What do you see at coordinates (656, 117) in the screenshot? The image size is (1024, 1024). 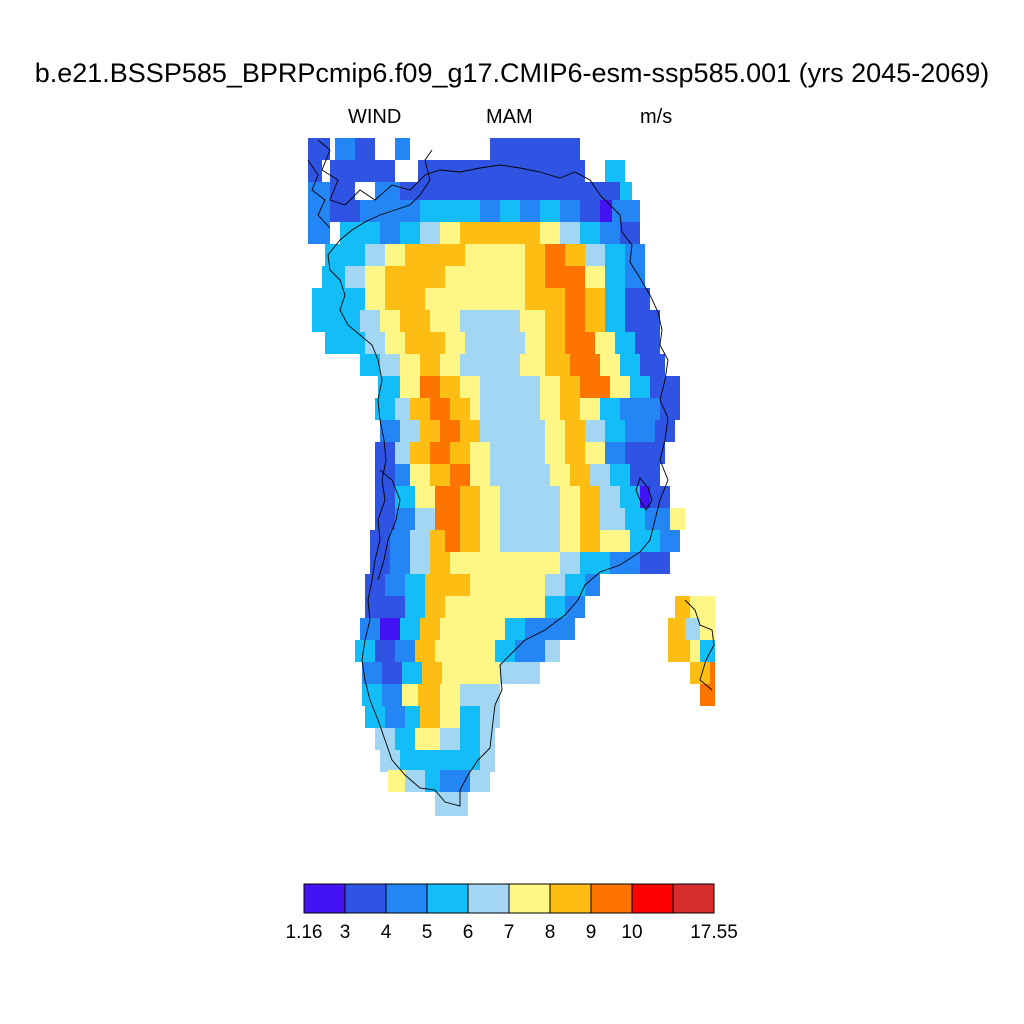 I see `units-label: m/s` at bounding box center [656, 117].